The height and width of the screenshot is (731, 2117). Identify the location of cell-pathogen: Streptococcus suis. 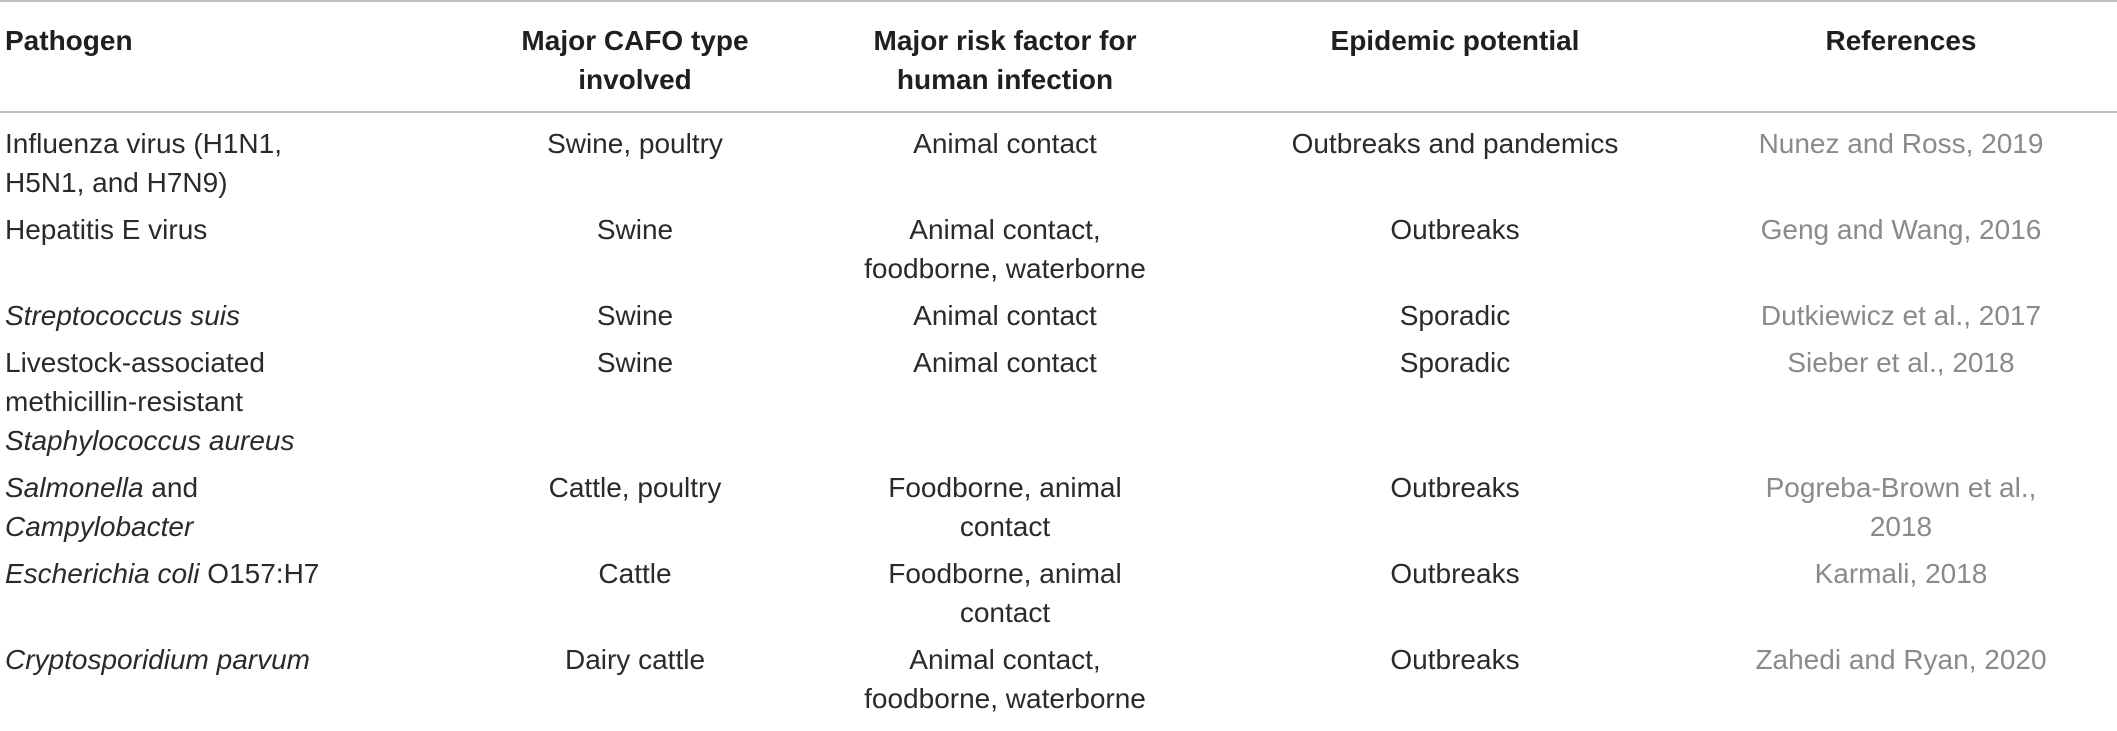
(122, 315).